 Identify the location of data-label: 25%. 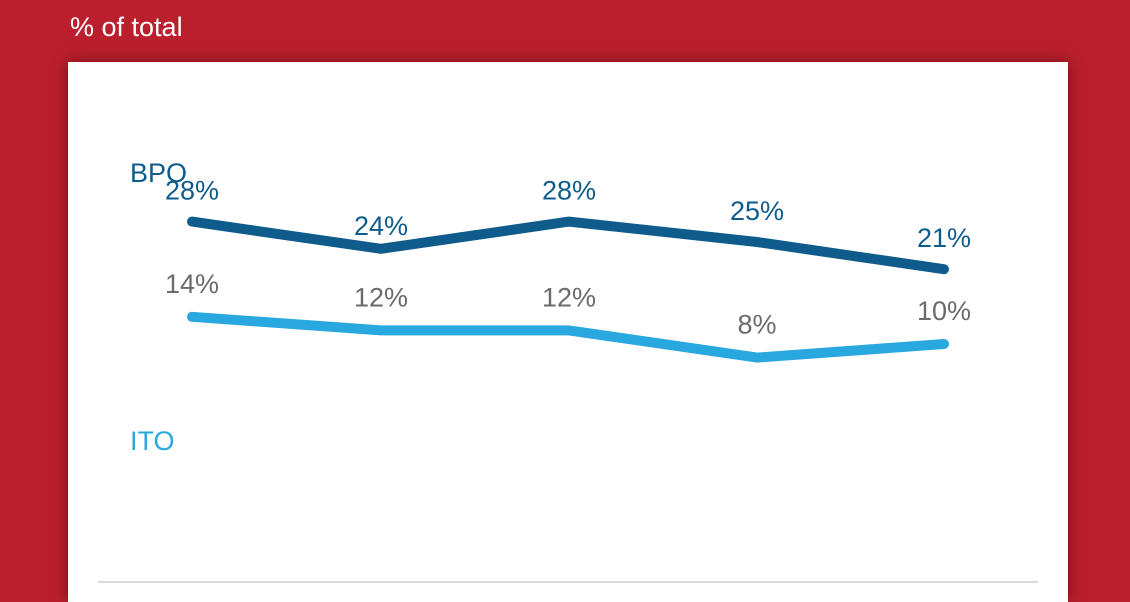
(757, 211).